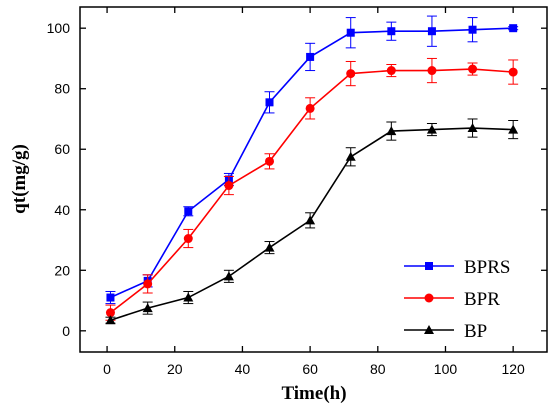  What do you see at coordinates (66, 331) in the screenshot?
I see `y-tick-label: 0` at bounding box center [66, 331].